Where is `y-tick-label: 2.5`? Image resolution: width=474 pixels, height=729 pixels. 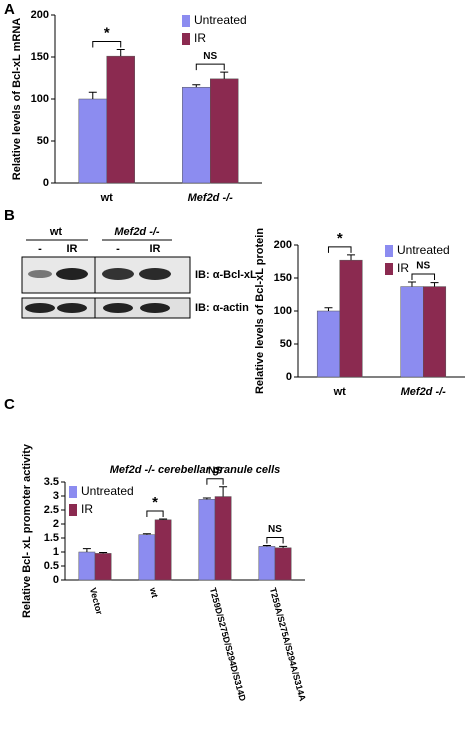 y-tick-label: 2.5 is located at coordinates (51, 510).